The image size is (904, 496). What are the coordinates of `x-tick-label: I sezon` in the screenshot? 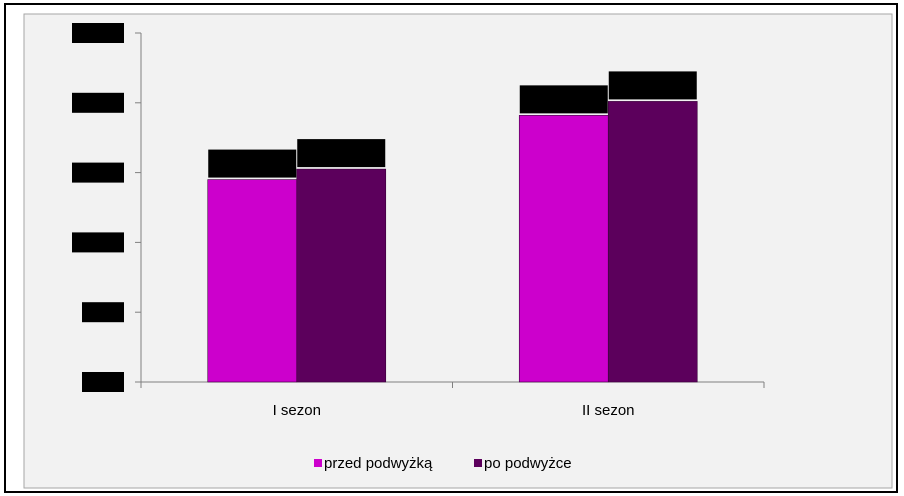 It's located at (297, 410).